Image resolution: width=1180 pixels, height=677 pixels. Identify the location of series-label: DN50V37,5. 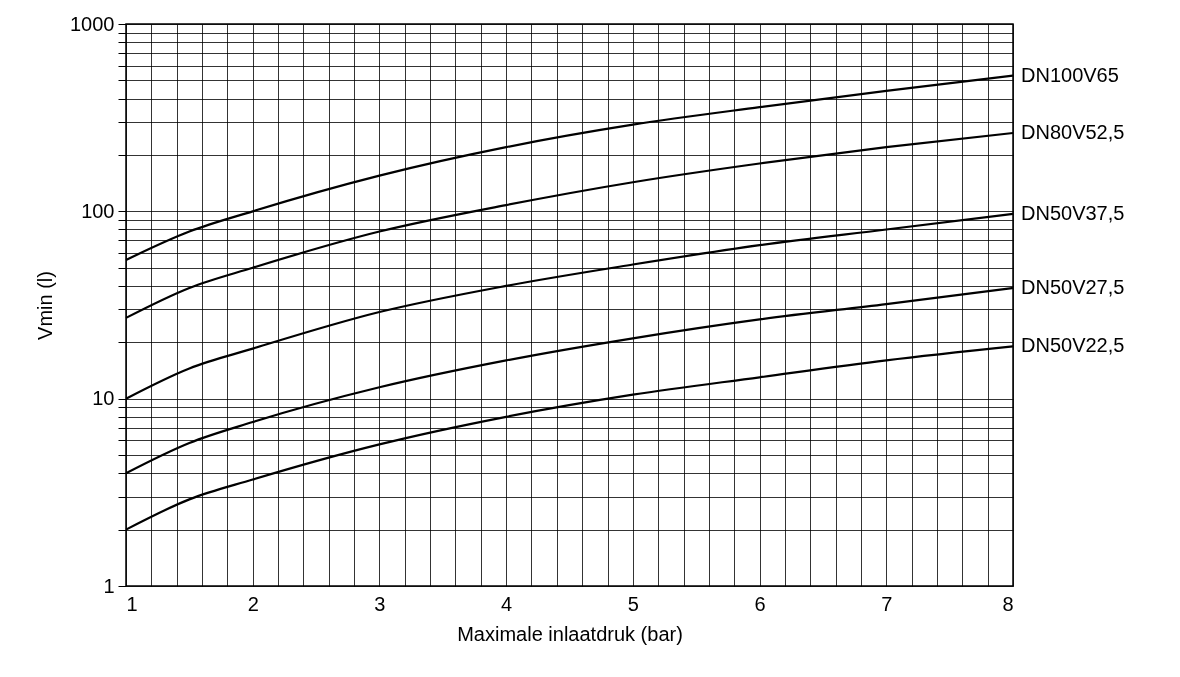
(1073, 212).